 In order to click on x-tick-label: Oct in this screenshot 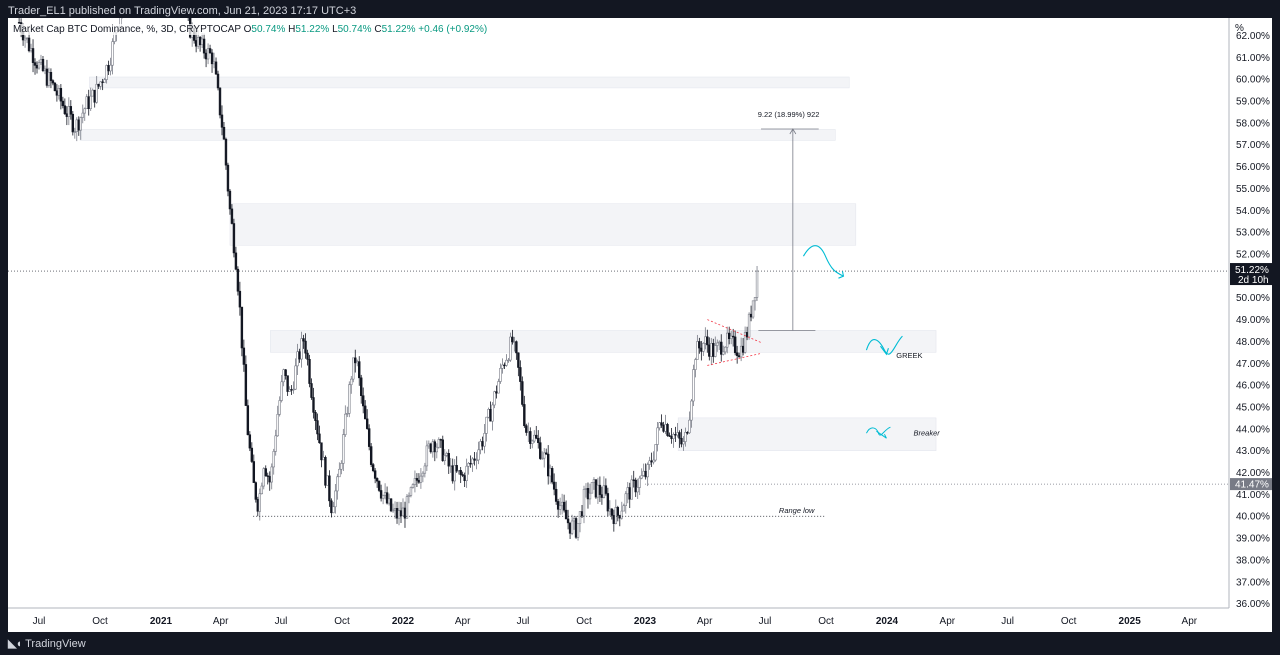, I will do `click(100, 621)`.